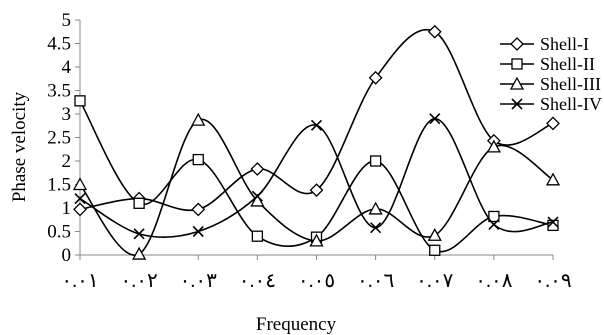  Describe the element at coordinates (571, 104) in the screenshot. I see `legend-label: Shell-IV` at that location.